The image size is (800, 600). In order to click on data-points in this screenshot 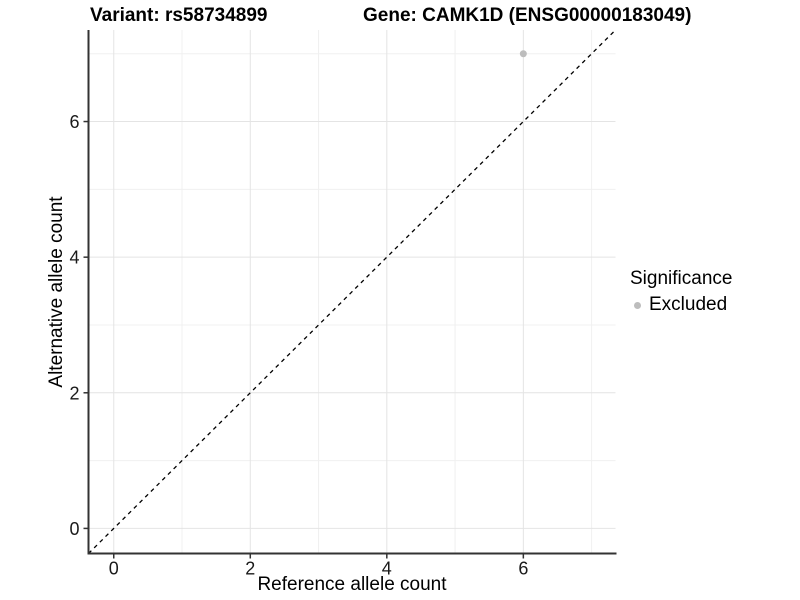, I will do `click(523, 54)`.